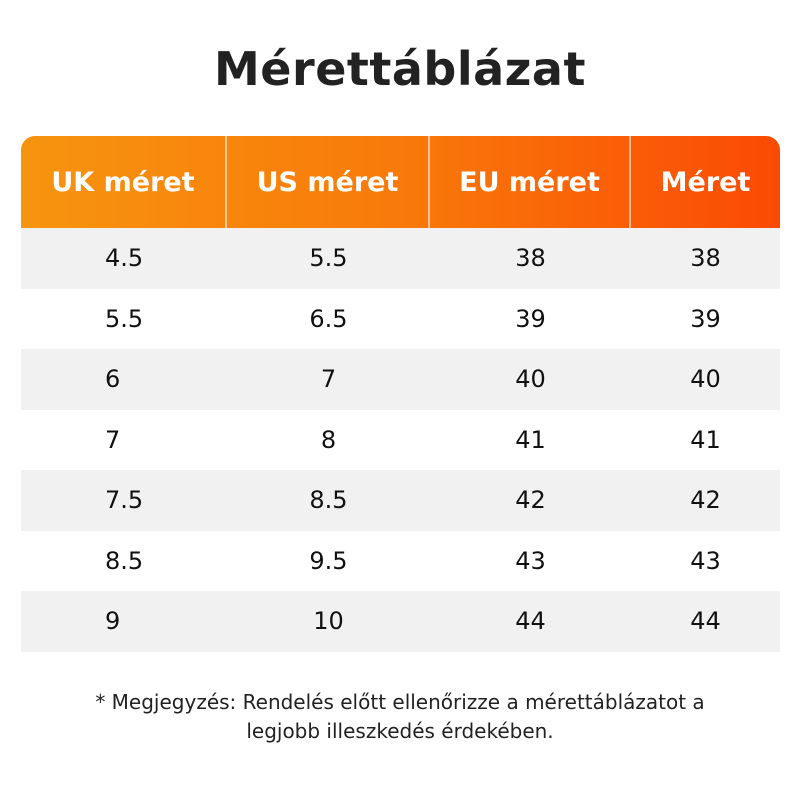 This screenshot has width=800, height=800. Describe the element at coordinates (113, 439) in the screenshot. I see `cell-uk: 7` at that location.